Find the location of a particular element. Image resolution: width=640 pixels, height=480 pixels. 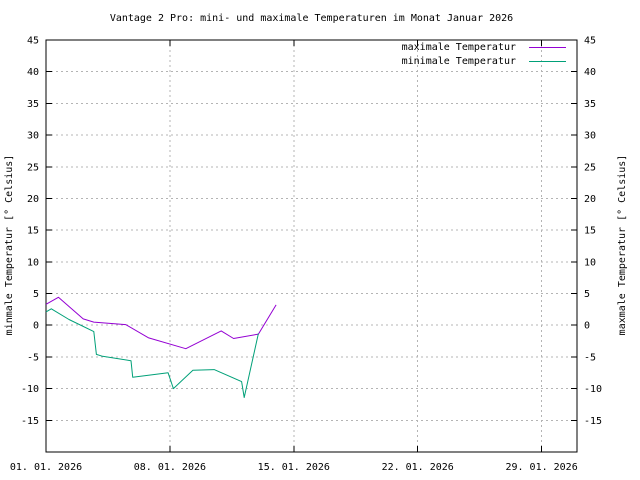

y-axis-label-right: maxmale Temperatur [° Celsius] is located at coordinates (622, 245).